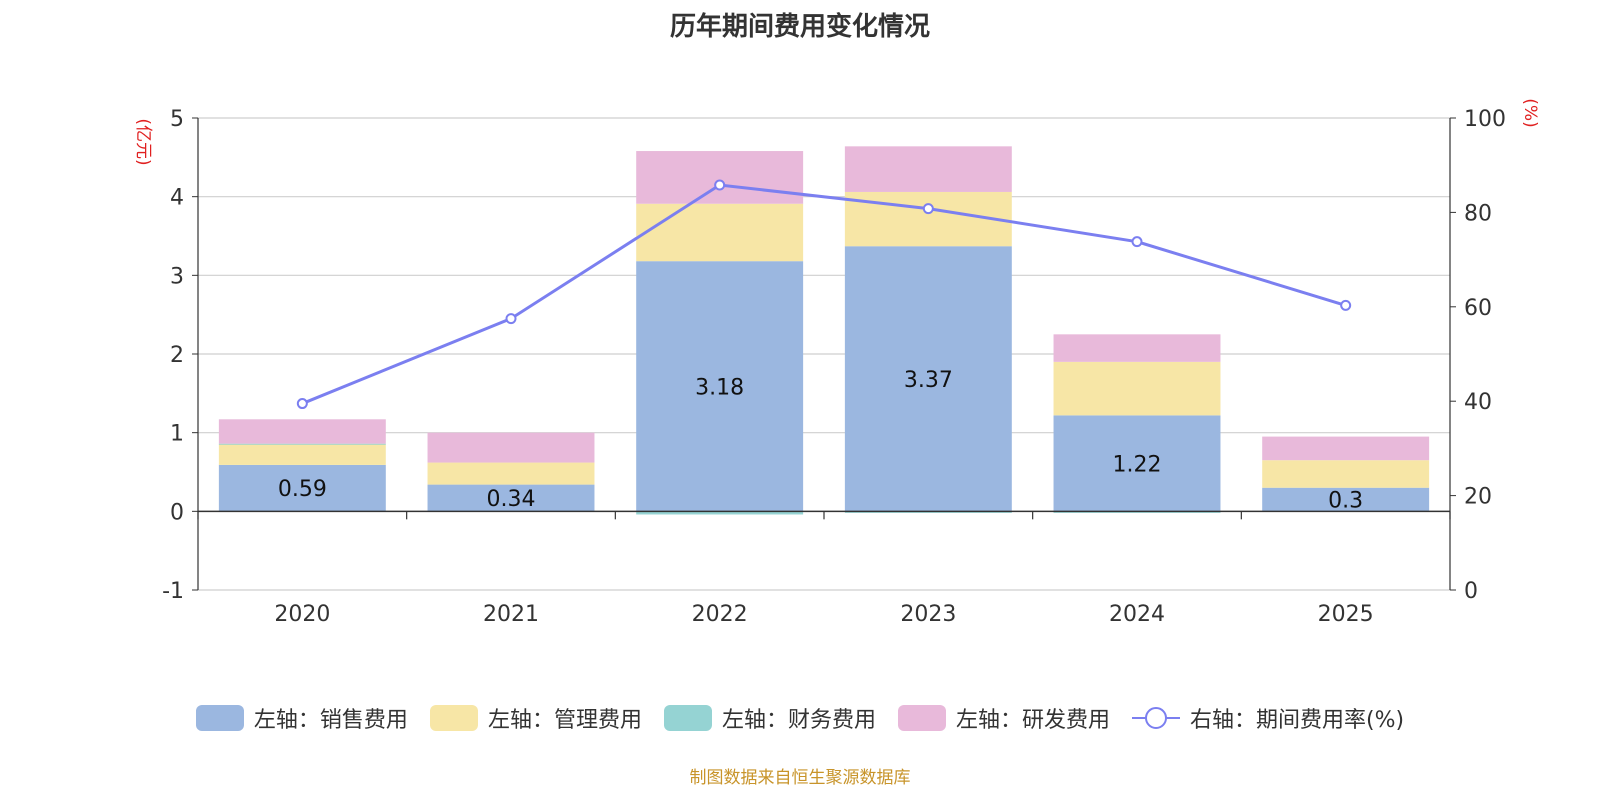 Image resolution: width=1600 pixels, height=800 pixels. What do you see at coordinates (799, 27) in the screenshot?
I see `chart-title: 历年期间费用变化情况` at bounding box center [799, 27].